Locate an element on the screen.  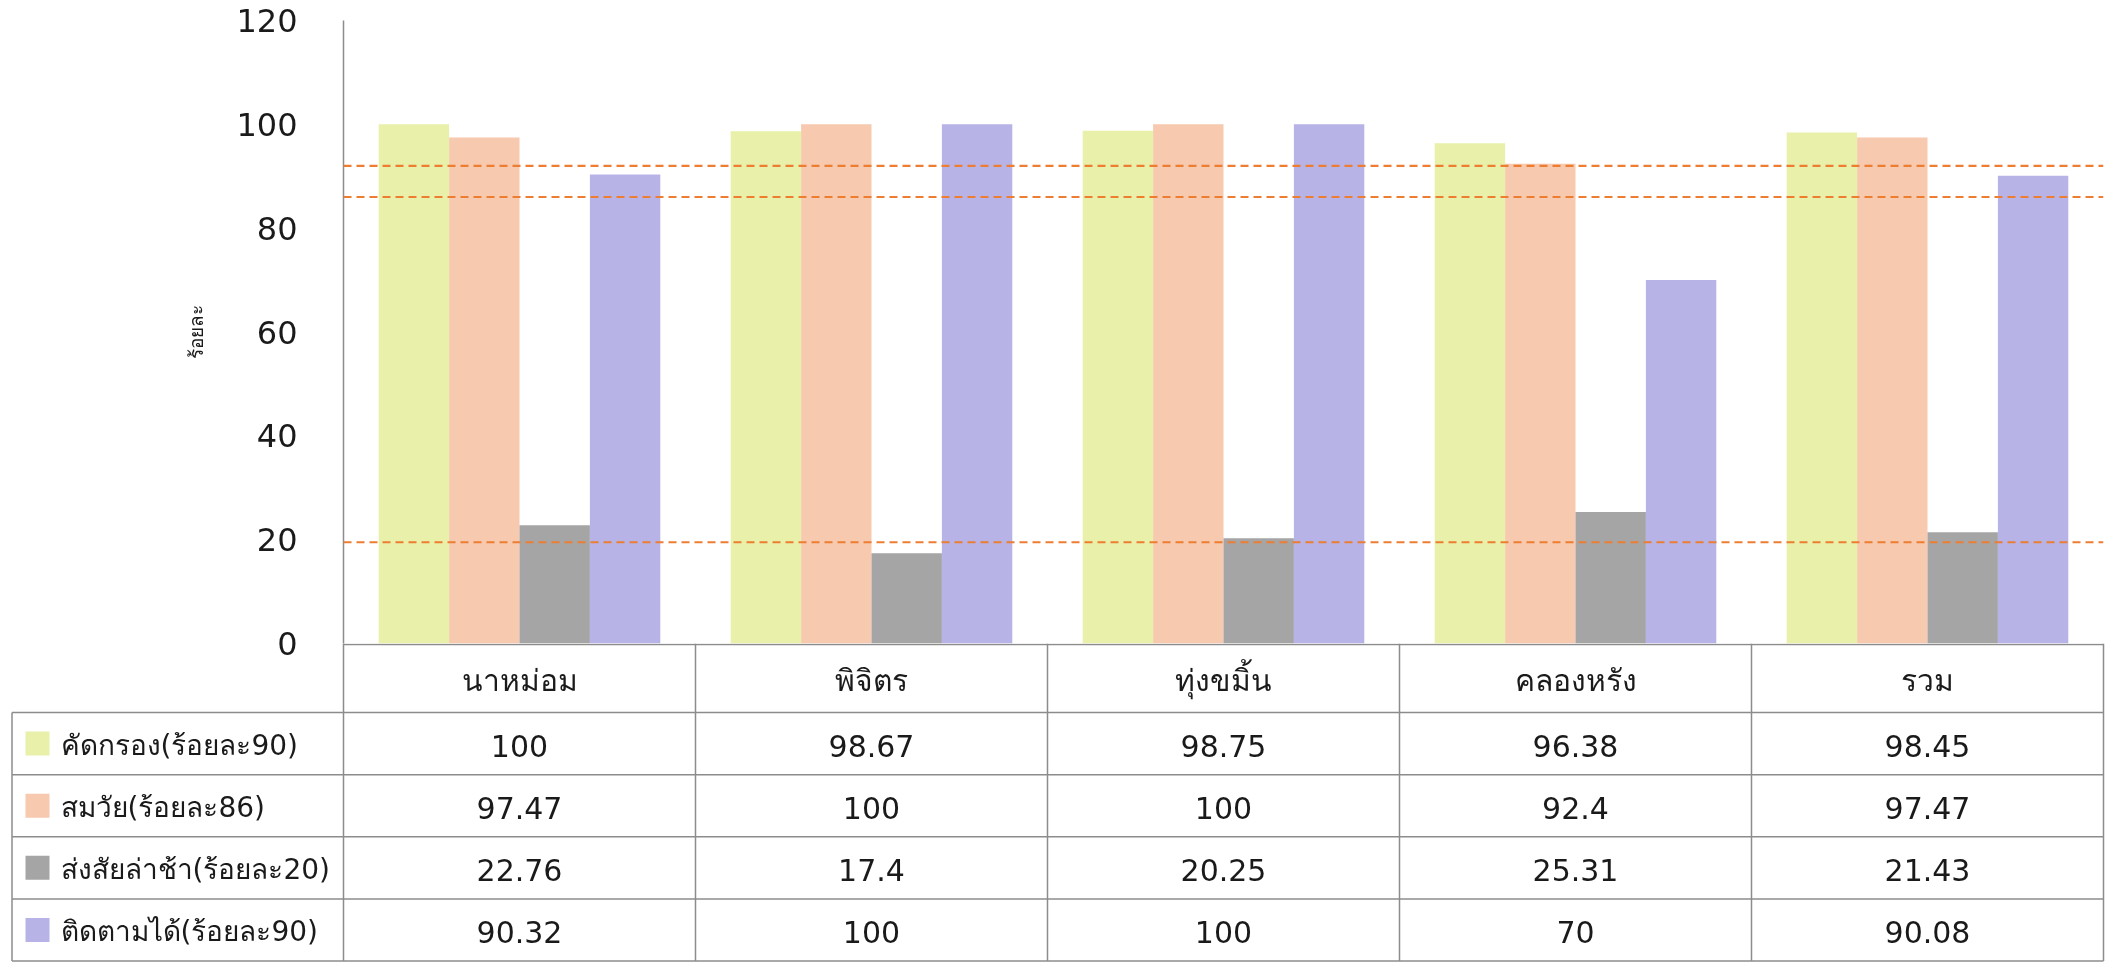
y-tick-label: 80 is located at coordinates (277, 228).